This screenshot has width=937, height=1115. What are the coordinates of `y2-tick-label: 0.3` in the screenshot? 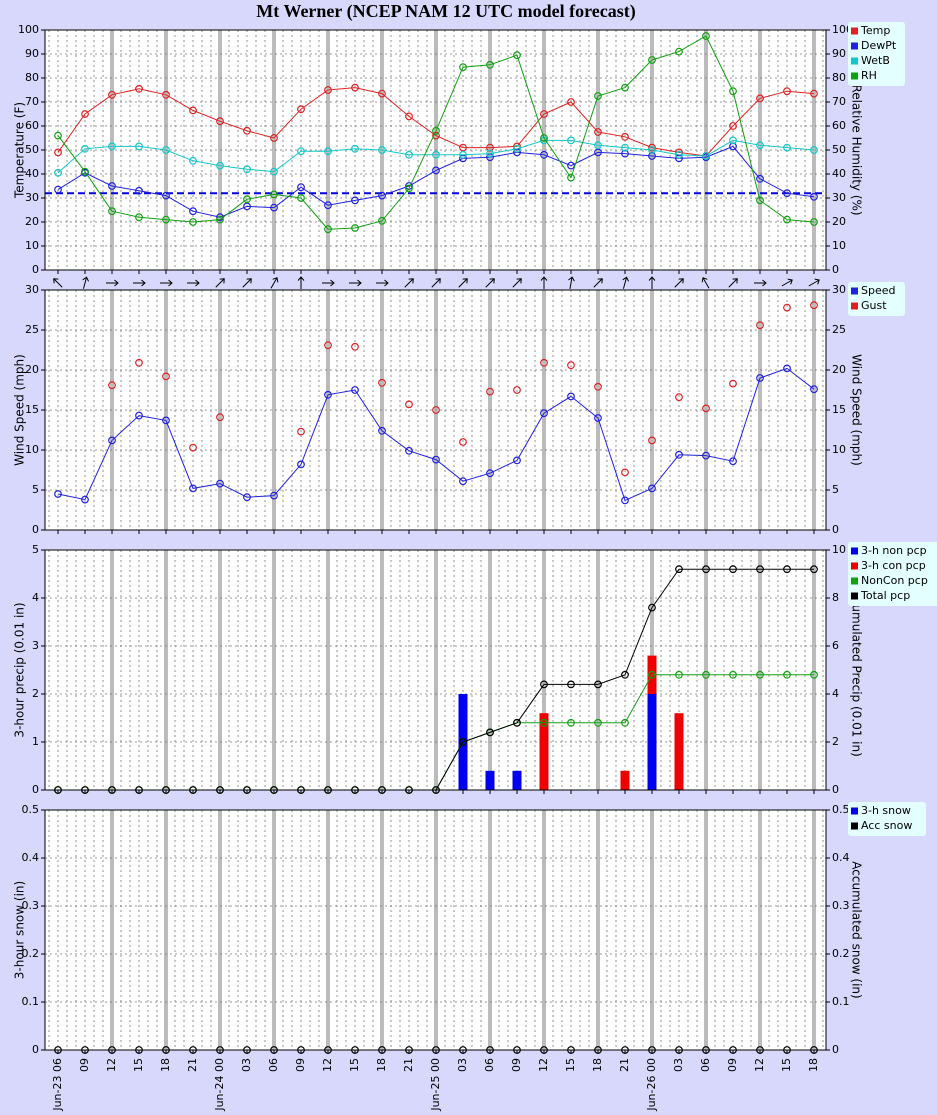 It's located at (841, 905).